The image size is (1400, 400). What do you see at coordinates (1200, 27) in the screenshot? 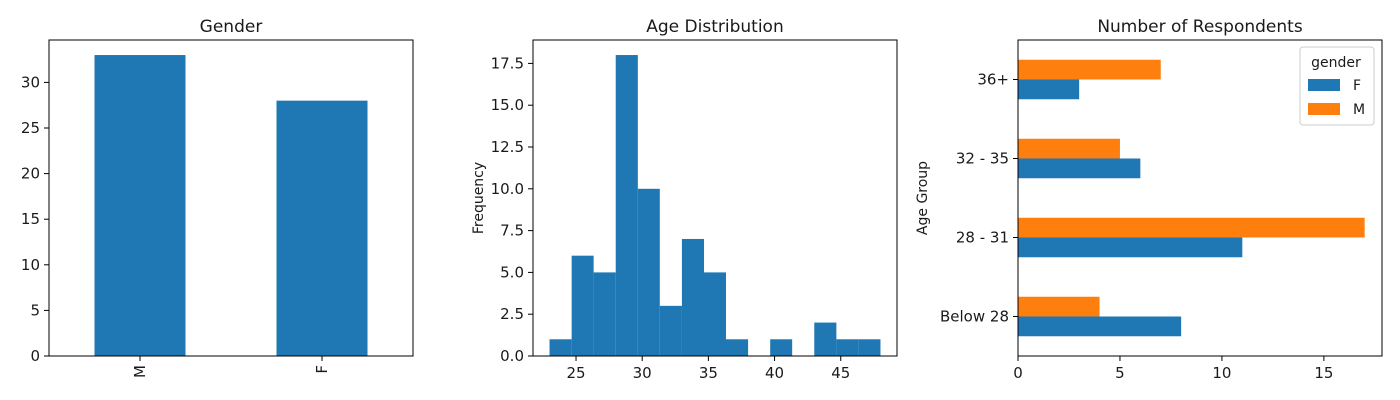
I see `respondents-title: Number of Respondents` at bounding box center [1200, 27].